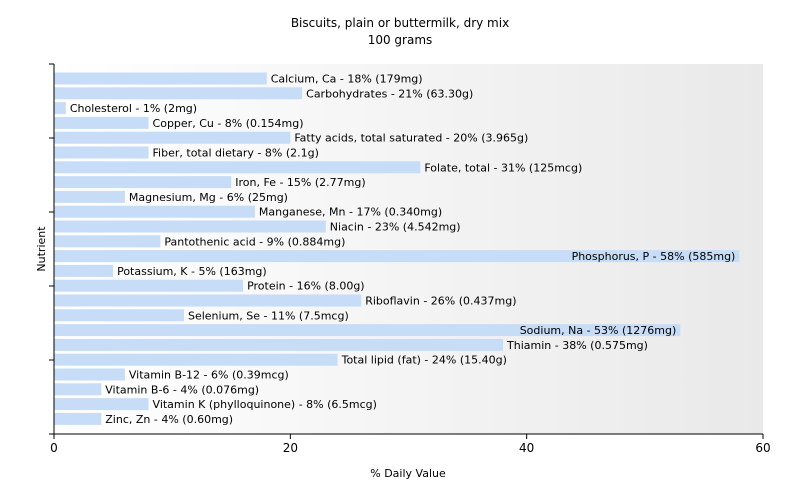 This screenshot has width=800, height=500. What do you see at coordinates (254, 241) in the screenshot?
I see `bar-label: Pantothenic acid - 9% (0.884mg)` at bounding box center [254, 241].